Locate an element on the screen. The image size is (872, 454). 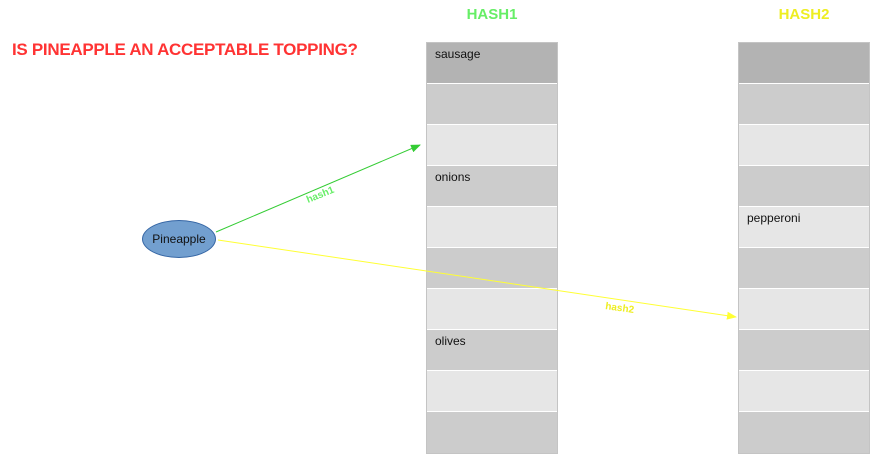
hash2-edge-label: hash2 is located at coordinates (620, 308).